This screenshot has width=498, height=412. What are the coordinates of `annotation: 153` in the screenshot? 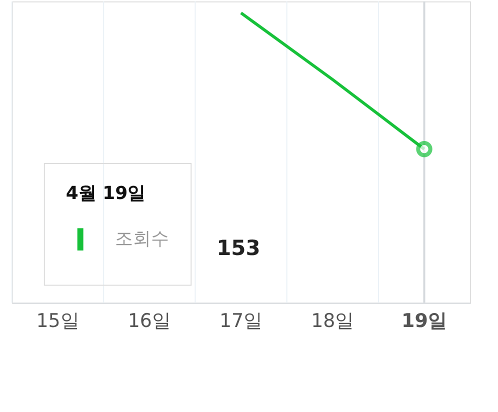 It's located at (238, 248).